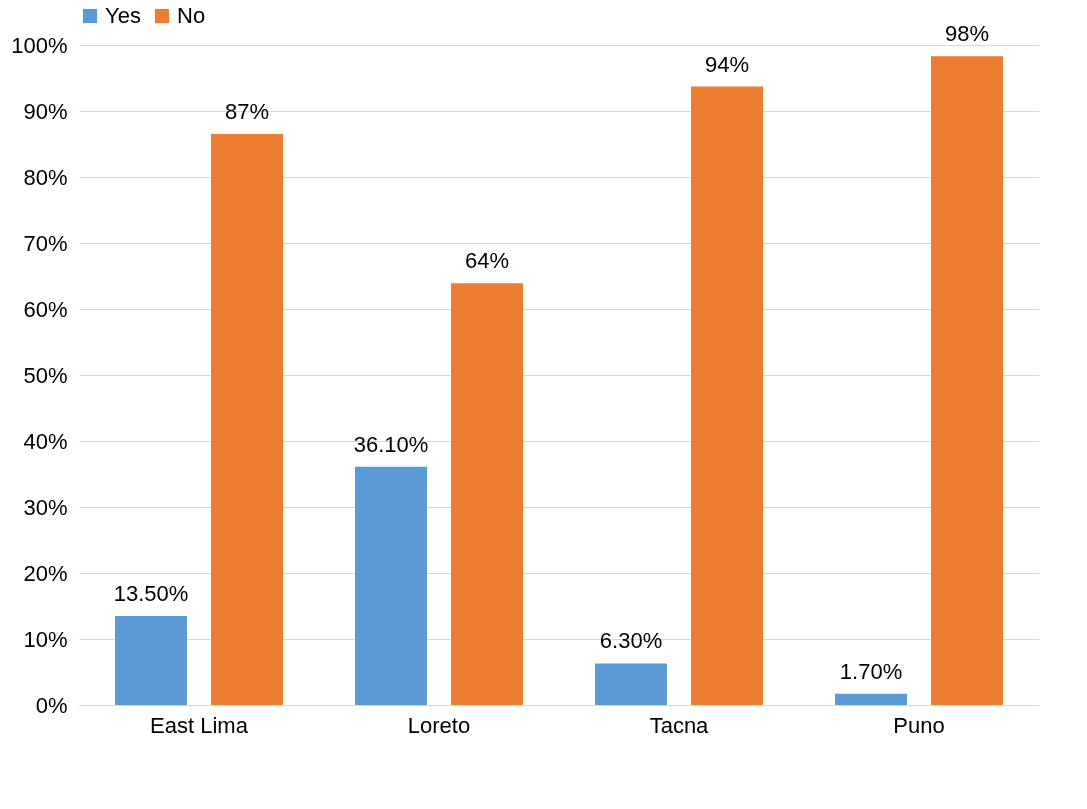  Describe the element at coordinates (45, 441) in the screenshot. I see `y-tick-label: 40%` at that location.